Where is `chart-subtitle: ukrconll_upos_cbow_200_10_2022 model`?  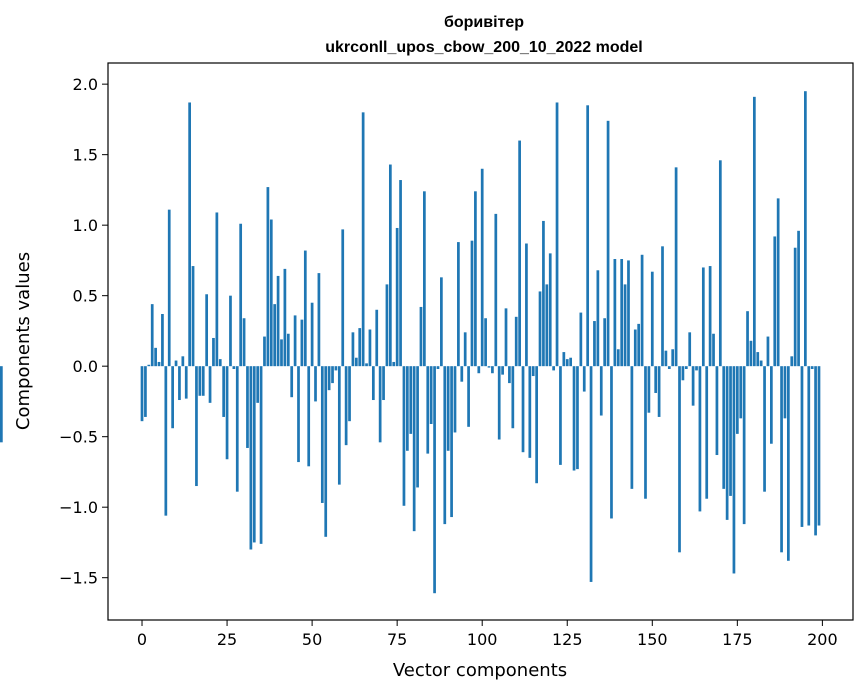 chart-subtitle: ukrconll_upos_cbow_200_10_2022 model is located at coordinates (483, 47).